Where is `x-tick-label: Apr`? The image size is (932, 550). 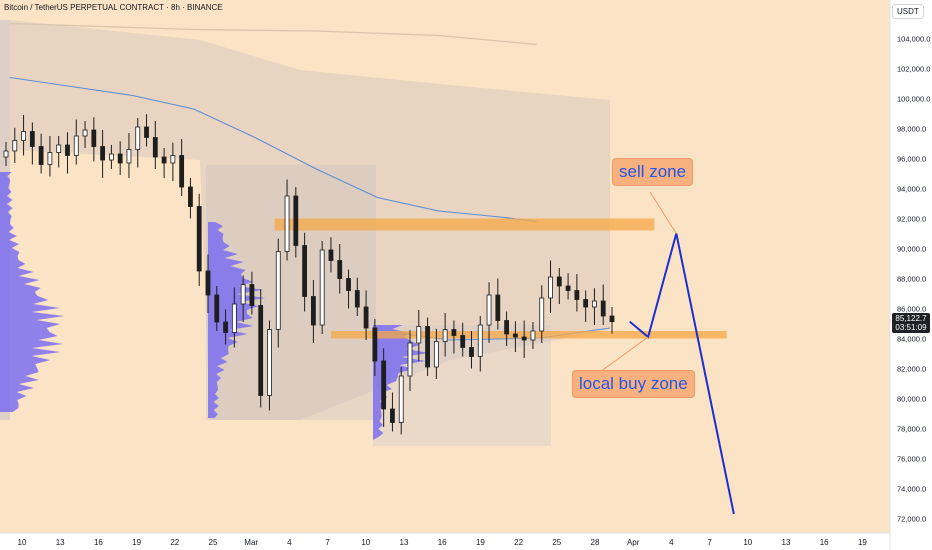
x-tick-label: Apr is located at coordinates (633, 542).